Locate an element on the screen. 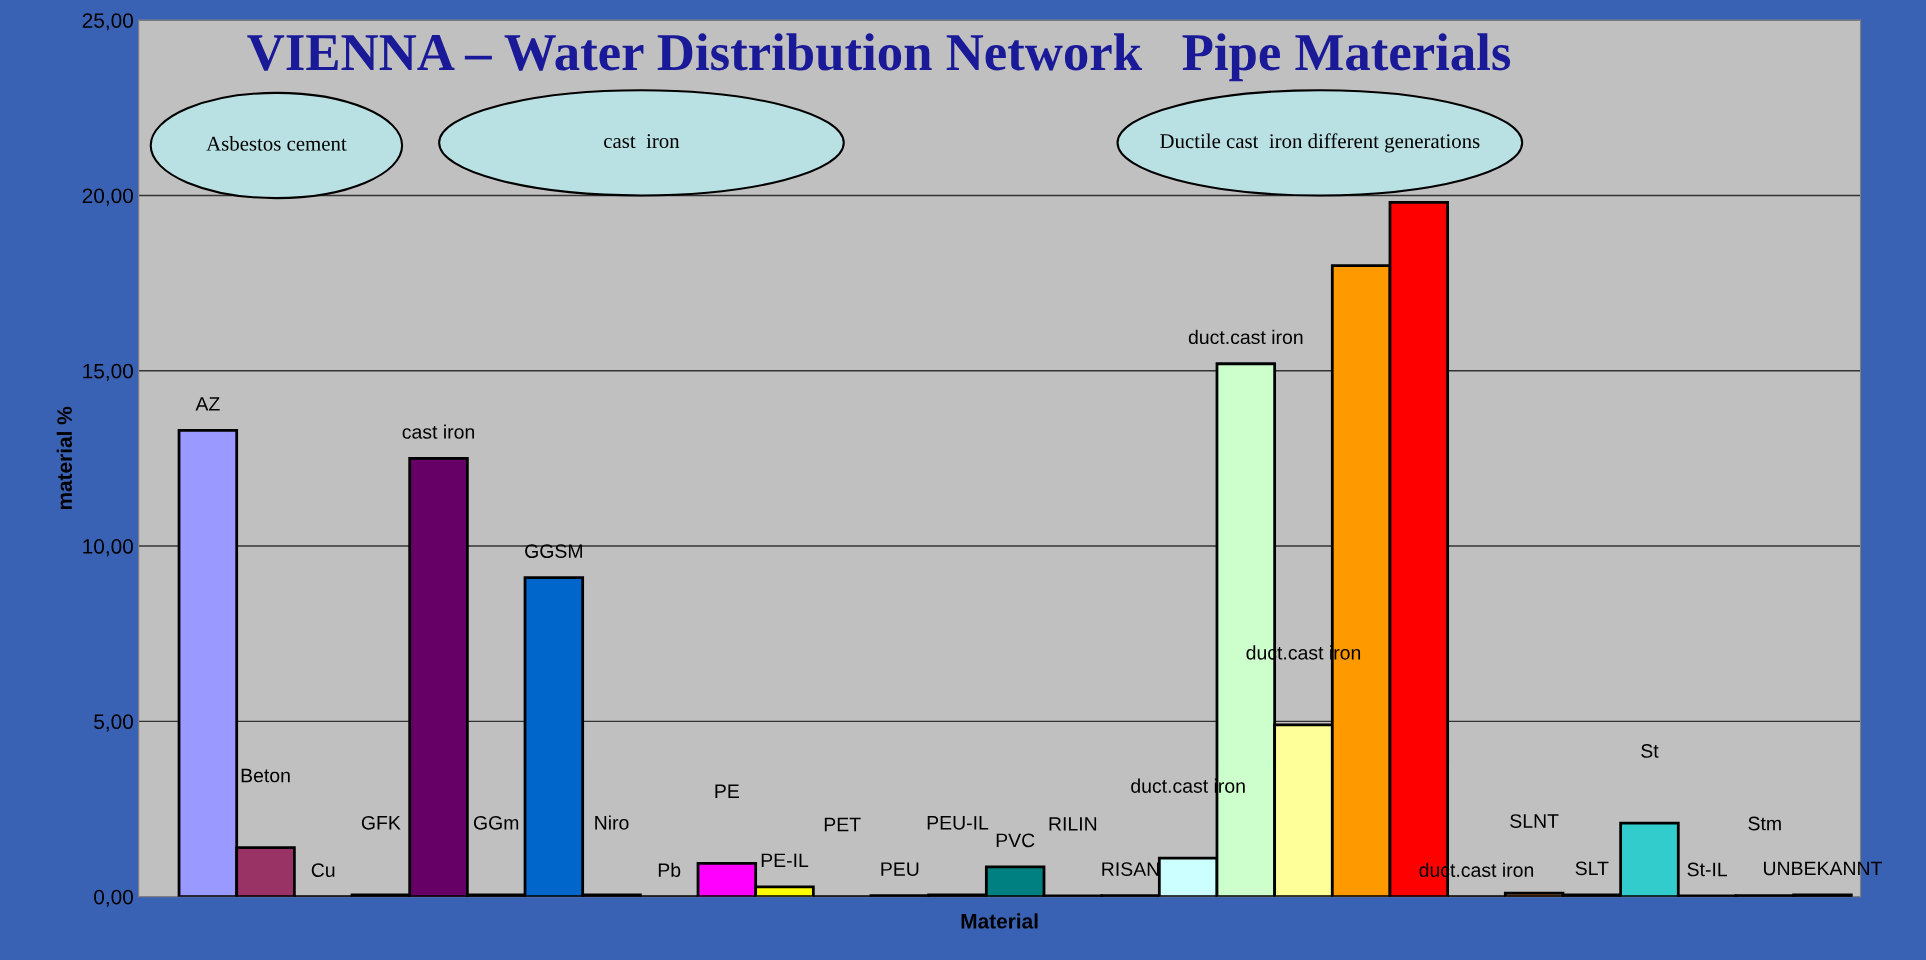 This screenshot has width=1926, height=960. y-tick-label: 25,00 is located at coordinates (107, 22).